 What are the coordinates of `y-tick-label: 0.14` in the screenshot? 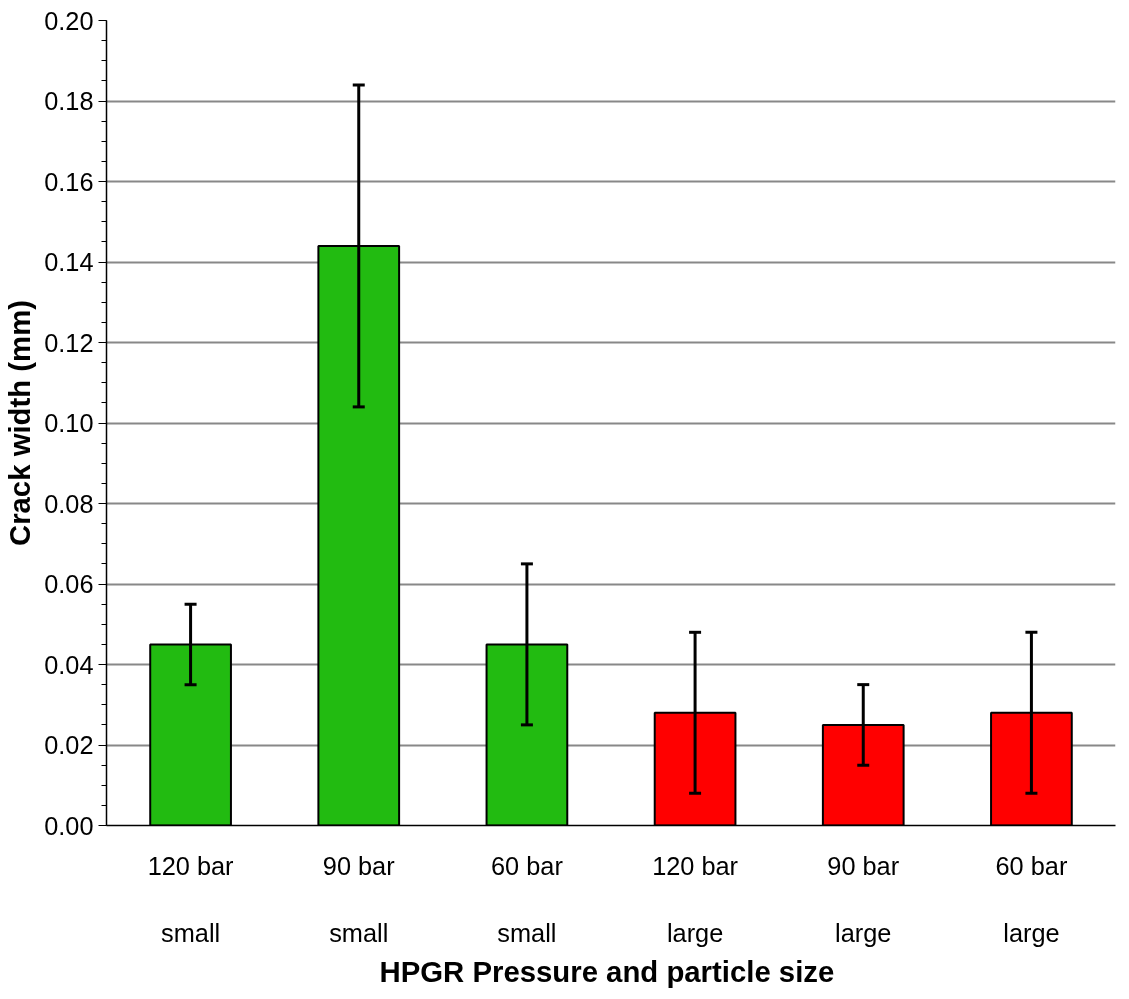 It's located at (69, 262).